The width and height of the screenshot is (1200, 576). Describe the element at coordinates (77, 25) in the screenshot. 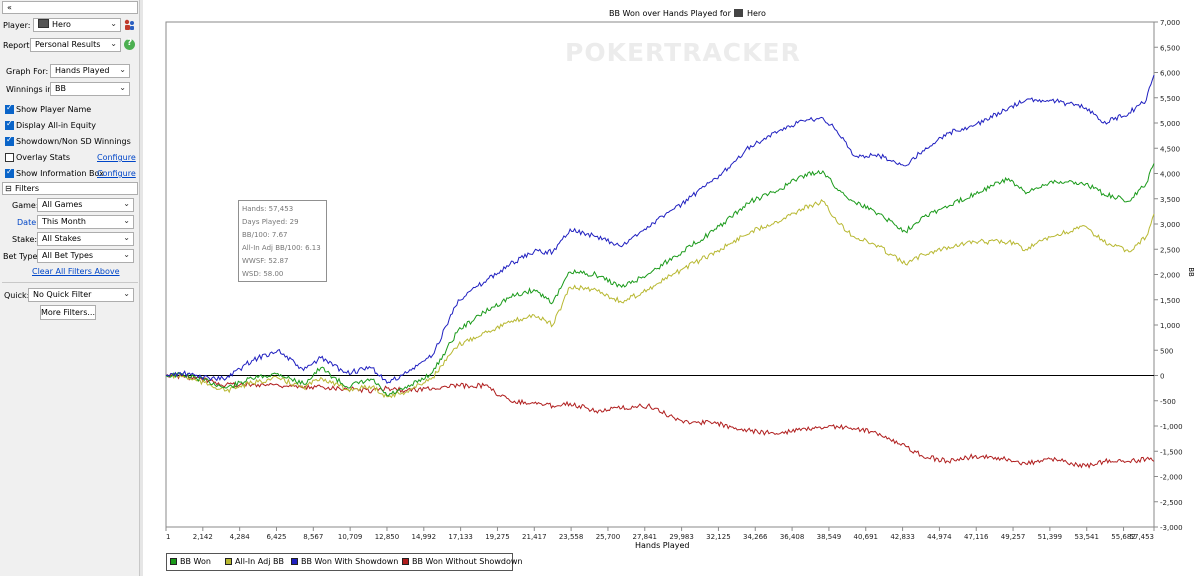

I see `player-select: Hero ⌄` at that location.